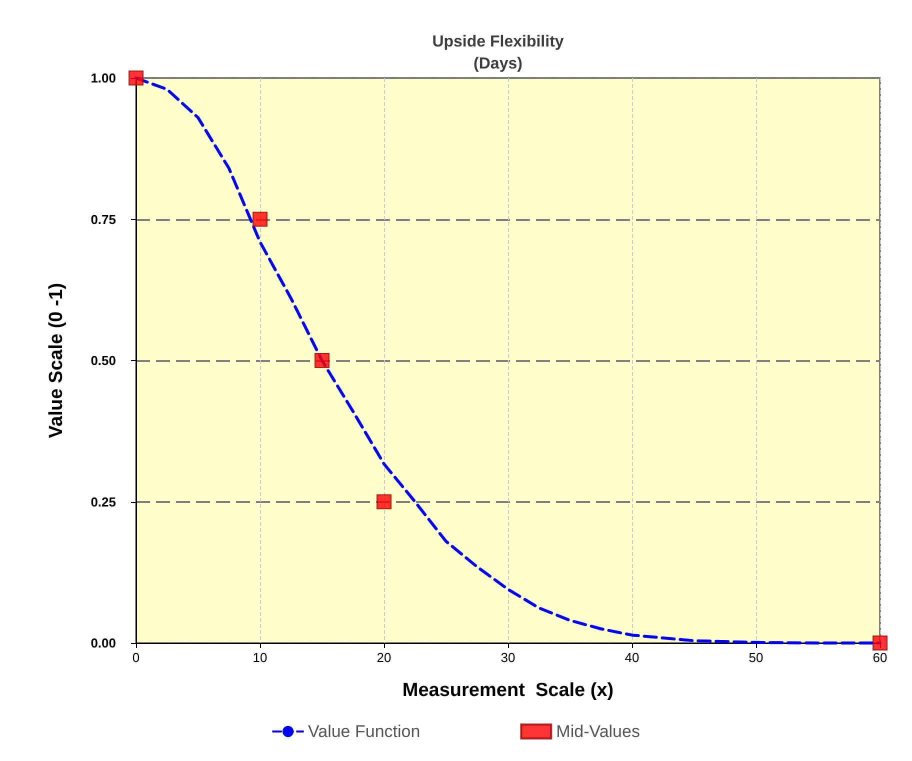  I want to click on x-tick-label: 50, so click(756, 657).